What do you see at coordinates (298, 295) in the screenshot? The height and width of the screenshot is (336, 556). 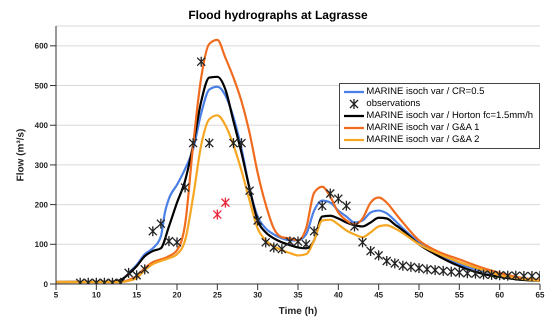 I see `x-tick-label: 35` at bounding box center [298, 295].